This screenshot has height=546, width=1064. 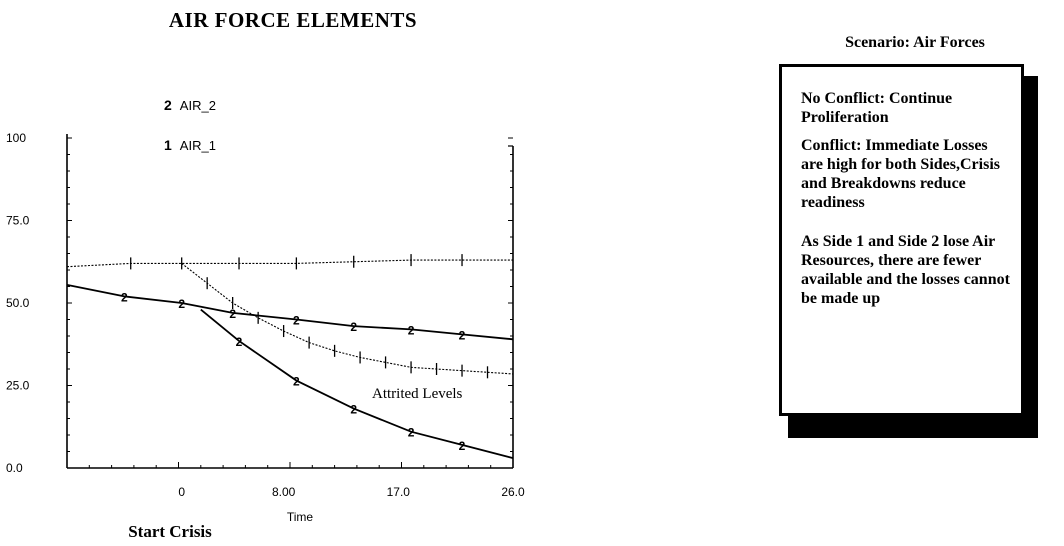 I want to click on legend-marker: 1, so click(x=168, y=145).